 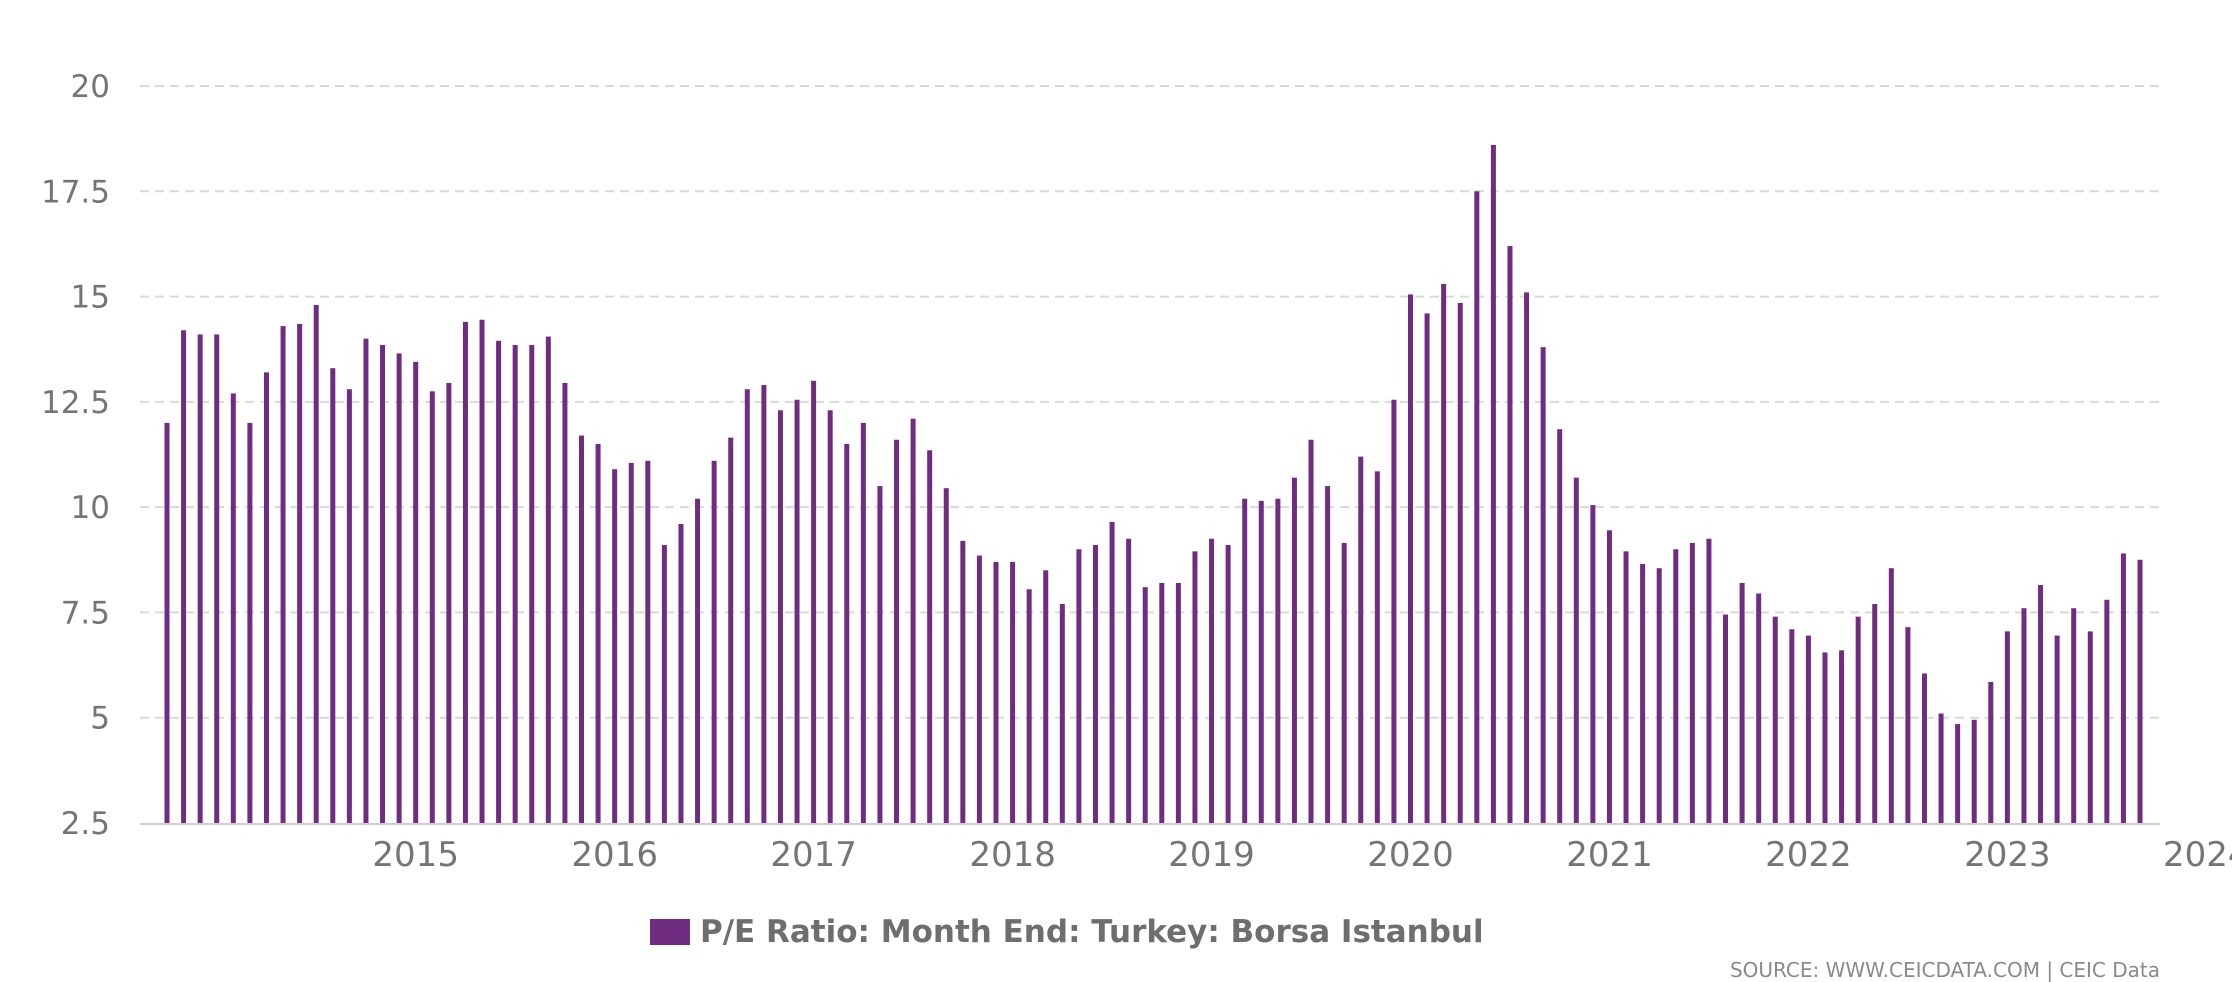 What do you see at coordinates (75, 403) in the screenshot?
I see `y-tick-label: 12.5` at bounding box center [75, 403].